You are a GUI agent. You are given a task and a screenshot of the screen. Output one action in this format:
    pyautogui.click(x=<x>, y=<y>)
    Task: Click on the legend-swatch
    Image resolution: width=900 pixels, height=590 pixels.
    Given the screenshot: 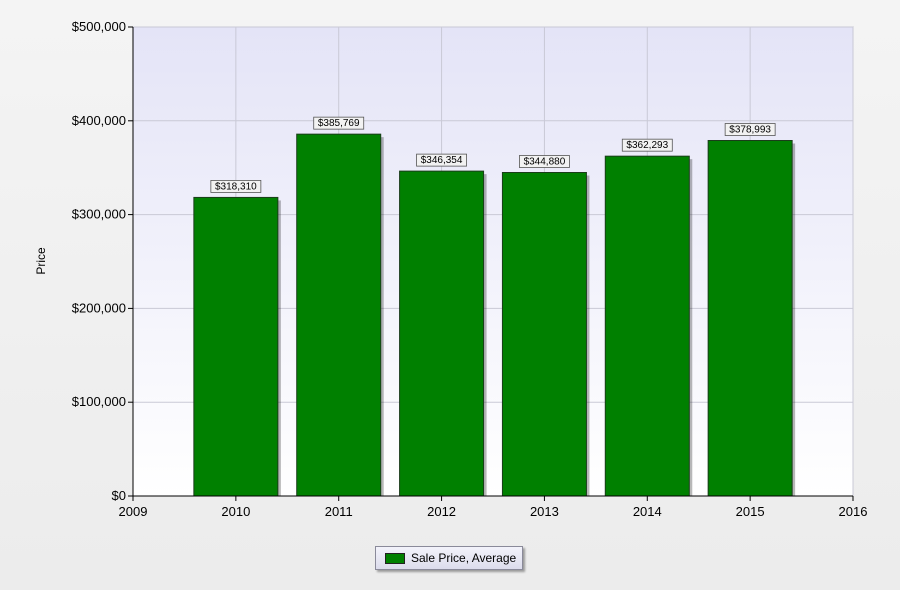 What is the action you would take?
    pyautogui.click(x=395, y=558)
    